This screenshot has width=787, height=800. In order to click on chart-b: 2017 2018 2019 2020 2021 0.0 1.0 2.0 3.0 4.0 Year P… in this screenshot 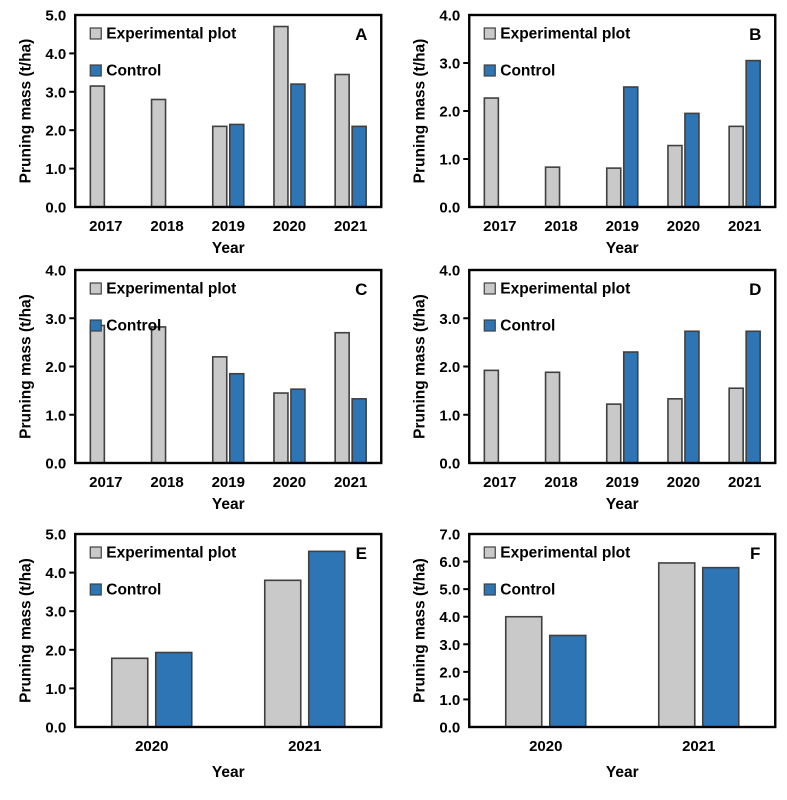, I will do `click(593, 132)`.